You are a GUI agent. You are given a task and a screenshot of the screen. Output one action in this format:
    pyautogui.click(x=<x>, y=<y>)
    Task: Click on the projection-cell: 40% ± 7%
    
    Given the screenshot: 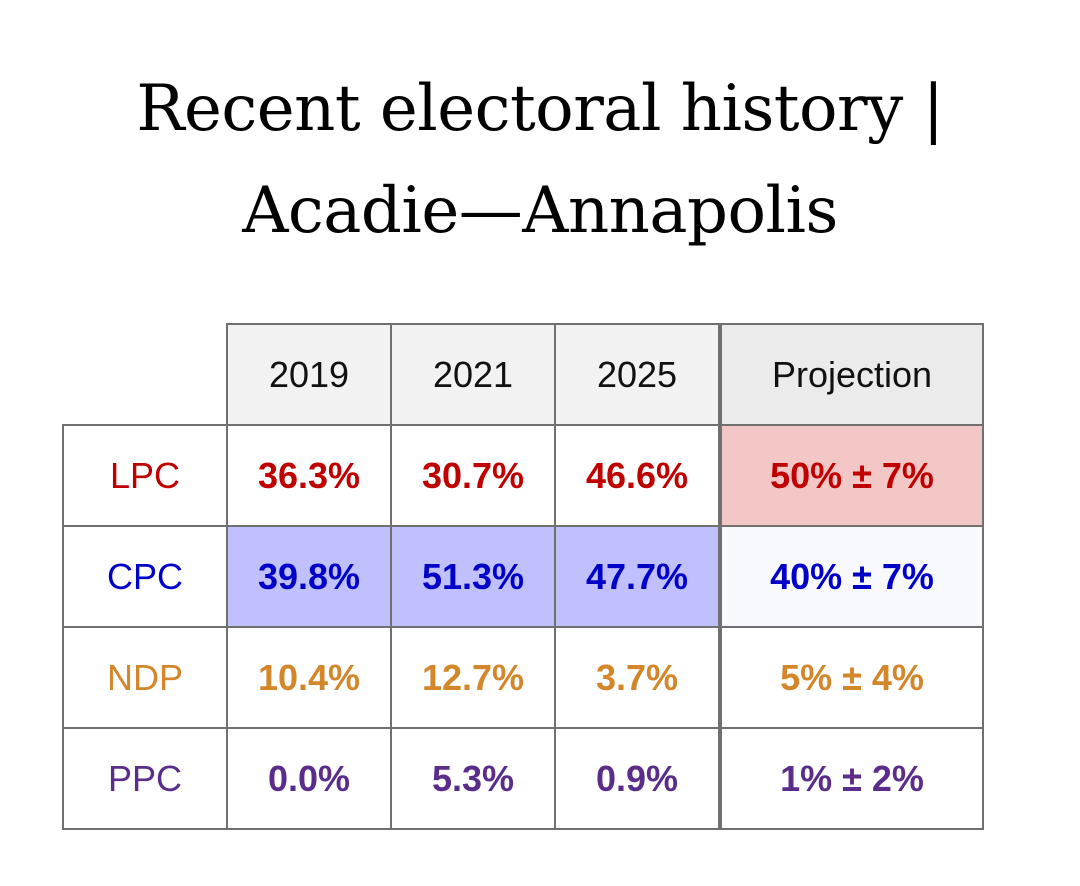 What is the action you would take?
    pyautogui.click(x=851, y=576)
    